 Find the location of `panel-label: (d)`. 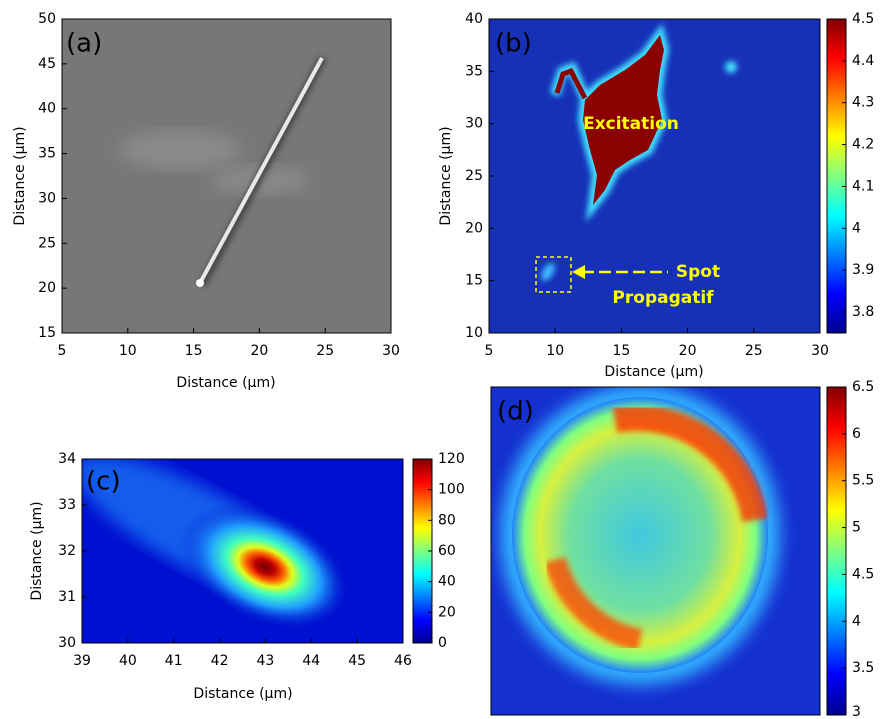

panel-label: (d) is located at coordinates (515, 412).